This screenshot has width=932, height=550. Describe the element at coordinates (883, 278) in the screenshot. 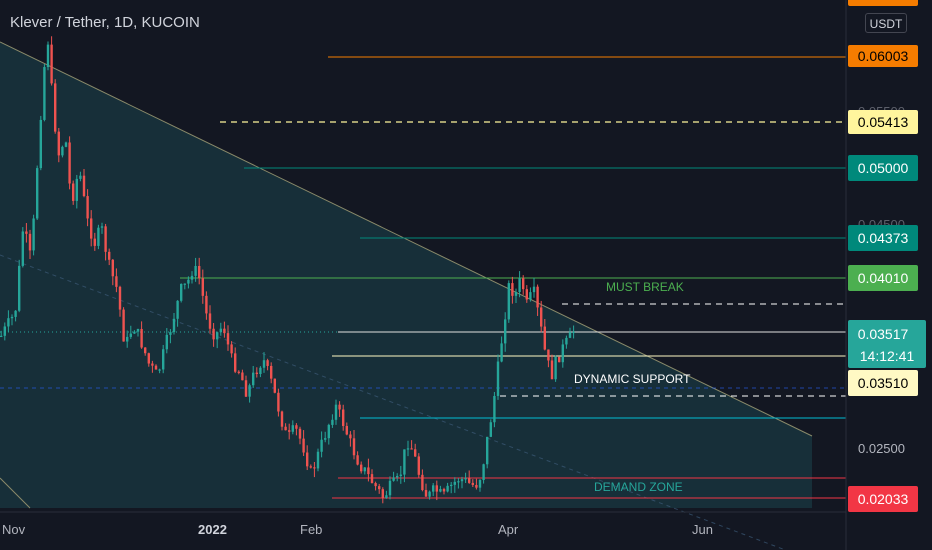

I see `price-label-04010-text: 0.04010` at that location.